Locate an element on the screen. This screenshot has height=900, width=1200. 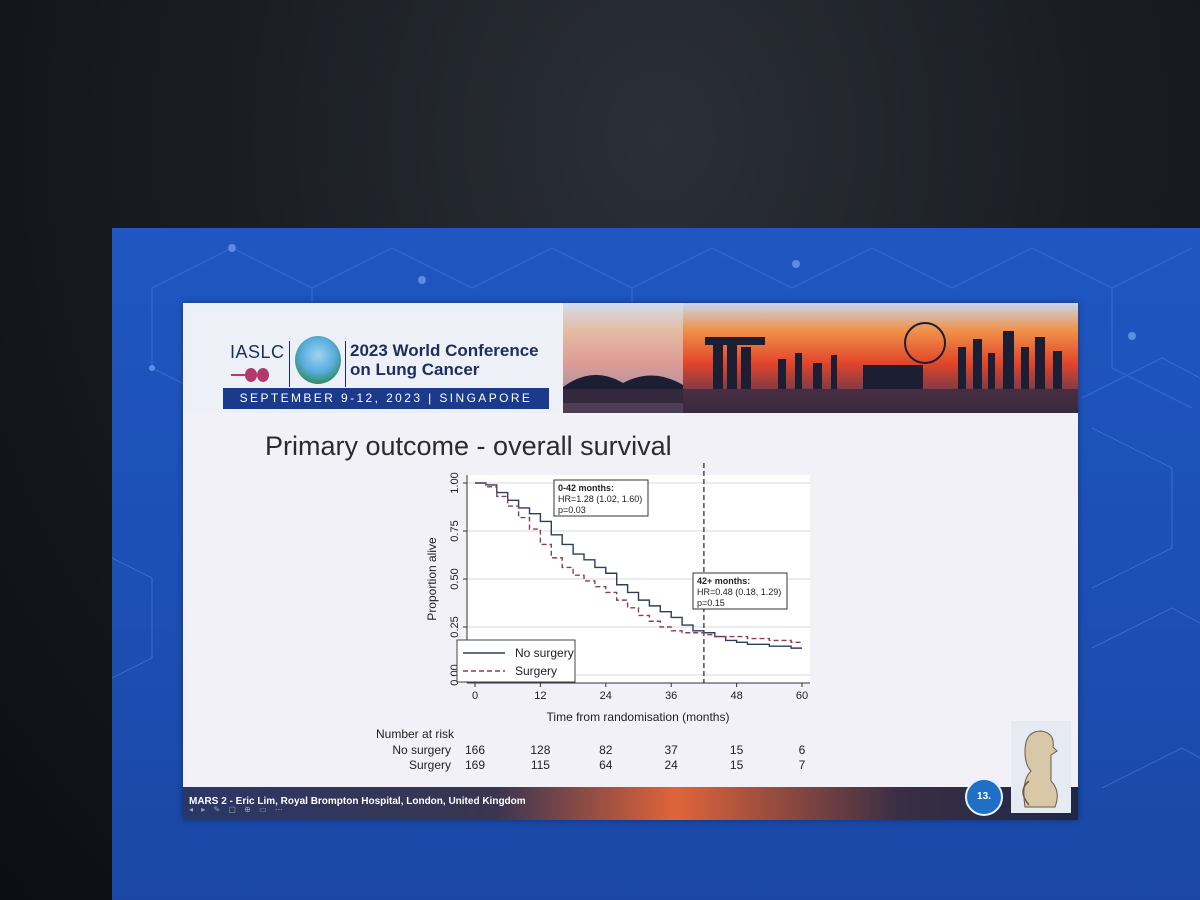
x-tick-label: 12 is located at coordinates (540, 696).